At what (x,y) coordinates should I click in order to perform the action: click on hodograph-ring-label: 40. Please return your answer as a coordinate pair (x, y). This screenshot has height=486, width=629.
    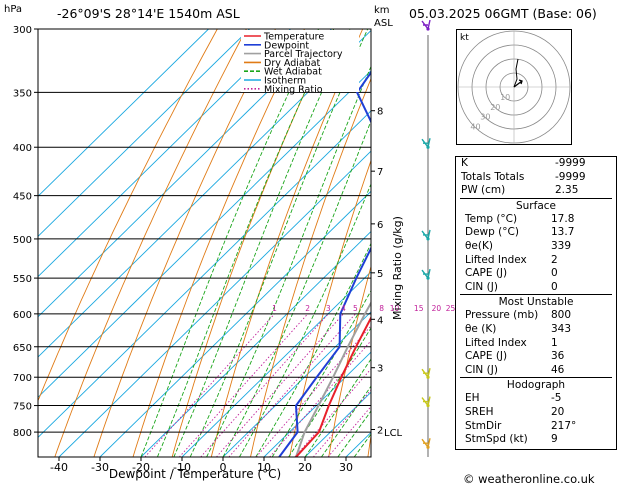
    Looking at the image, I should click on (475, 127).